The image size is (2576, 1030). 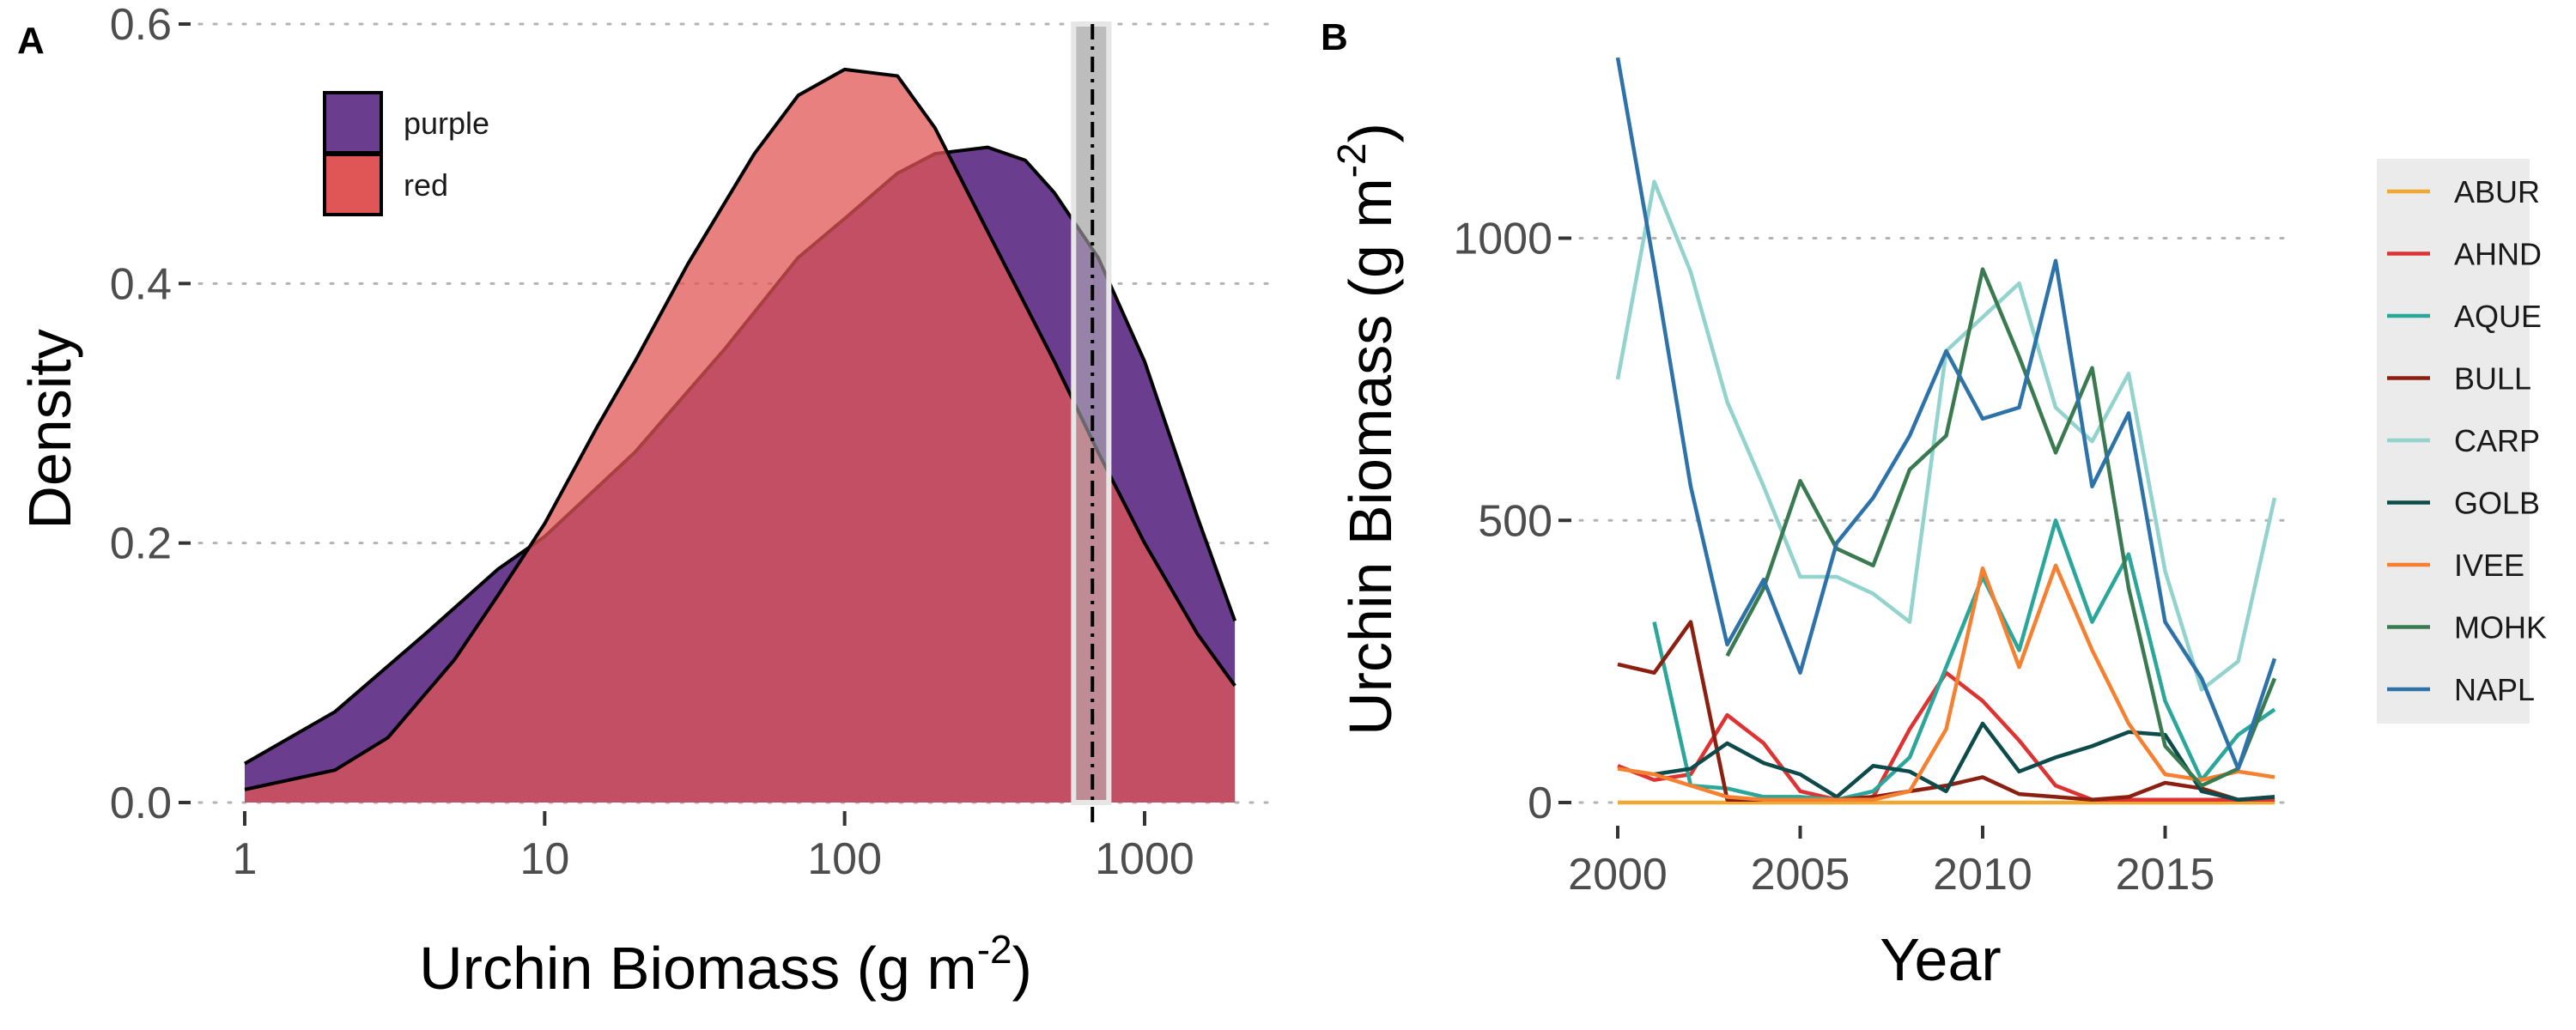 What do you see at coordinates (2497, 191) in the screenshot?
I see `timeseries-legend-label-abur: ABUR` at bounding box center [2497, 191].